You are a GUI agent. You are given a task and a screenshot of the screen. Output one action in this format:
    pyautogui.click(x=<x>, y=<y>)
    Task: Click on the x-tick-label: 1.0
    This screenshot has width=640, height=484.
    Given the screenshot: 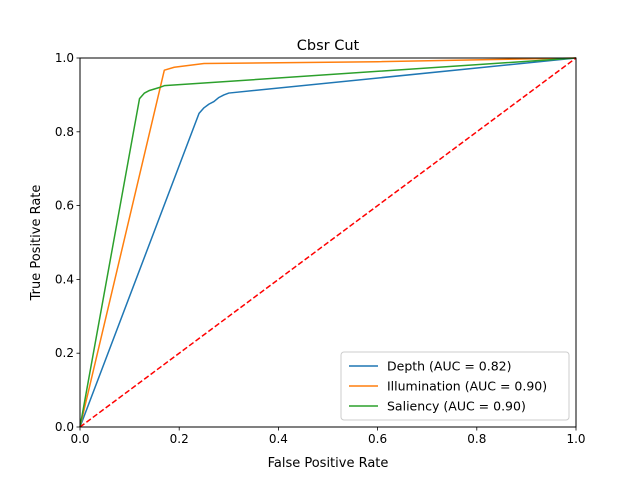 What is the action you would take?
    pyautogui.click(x=575, y=439)
    